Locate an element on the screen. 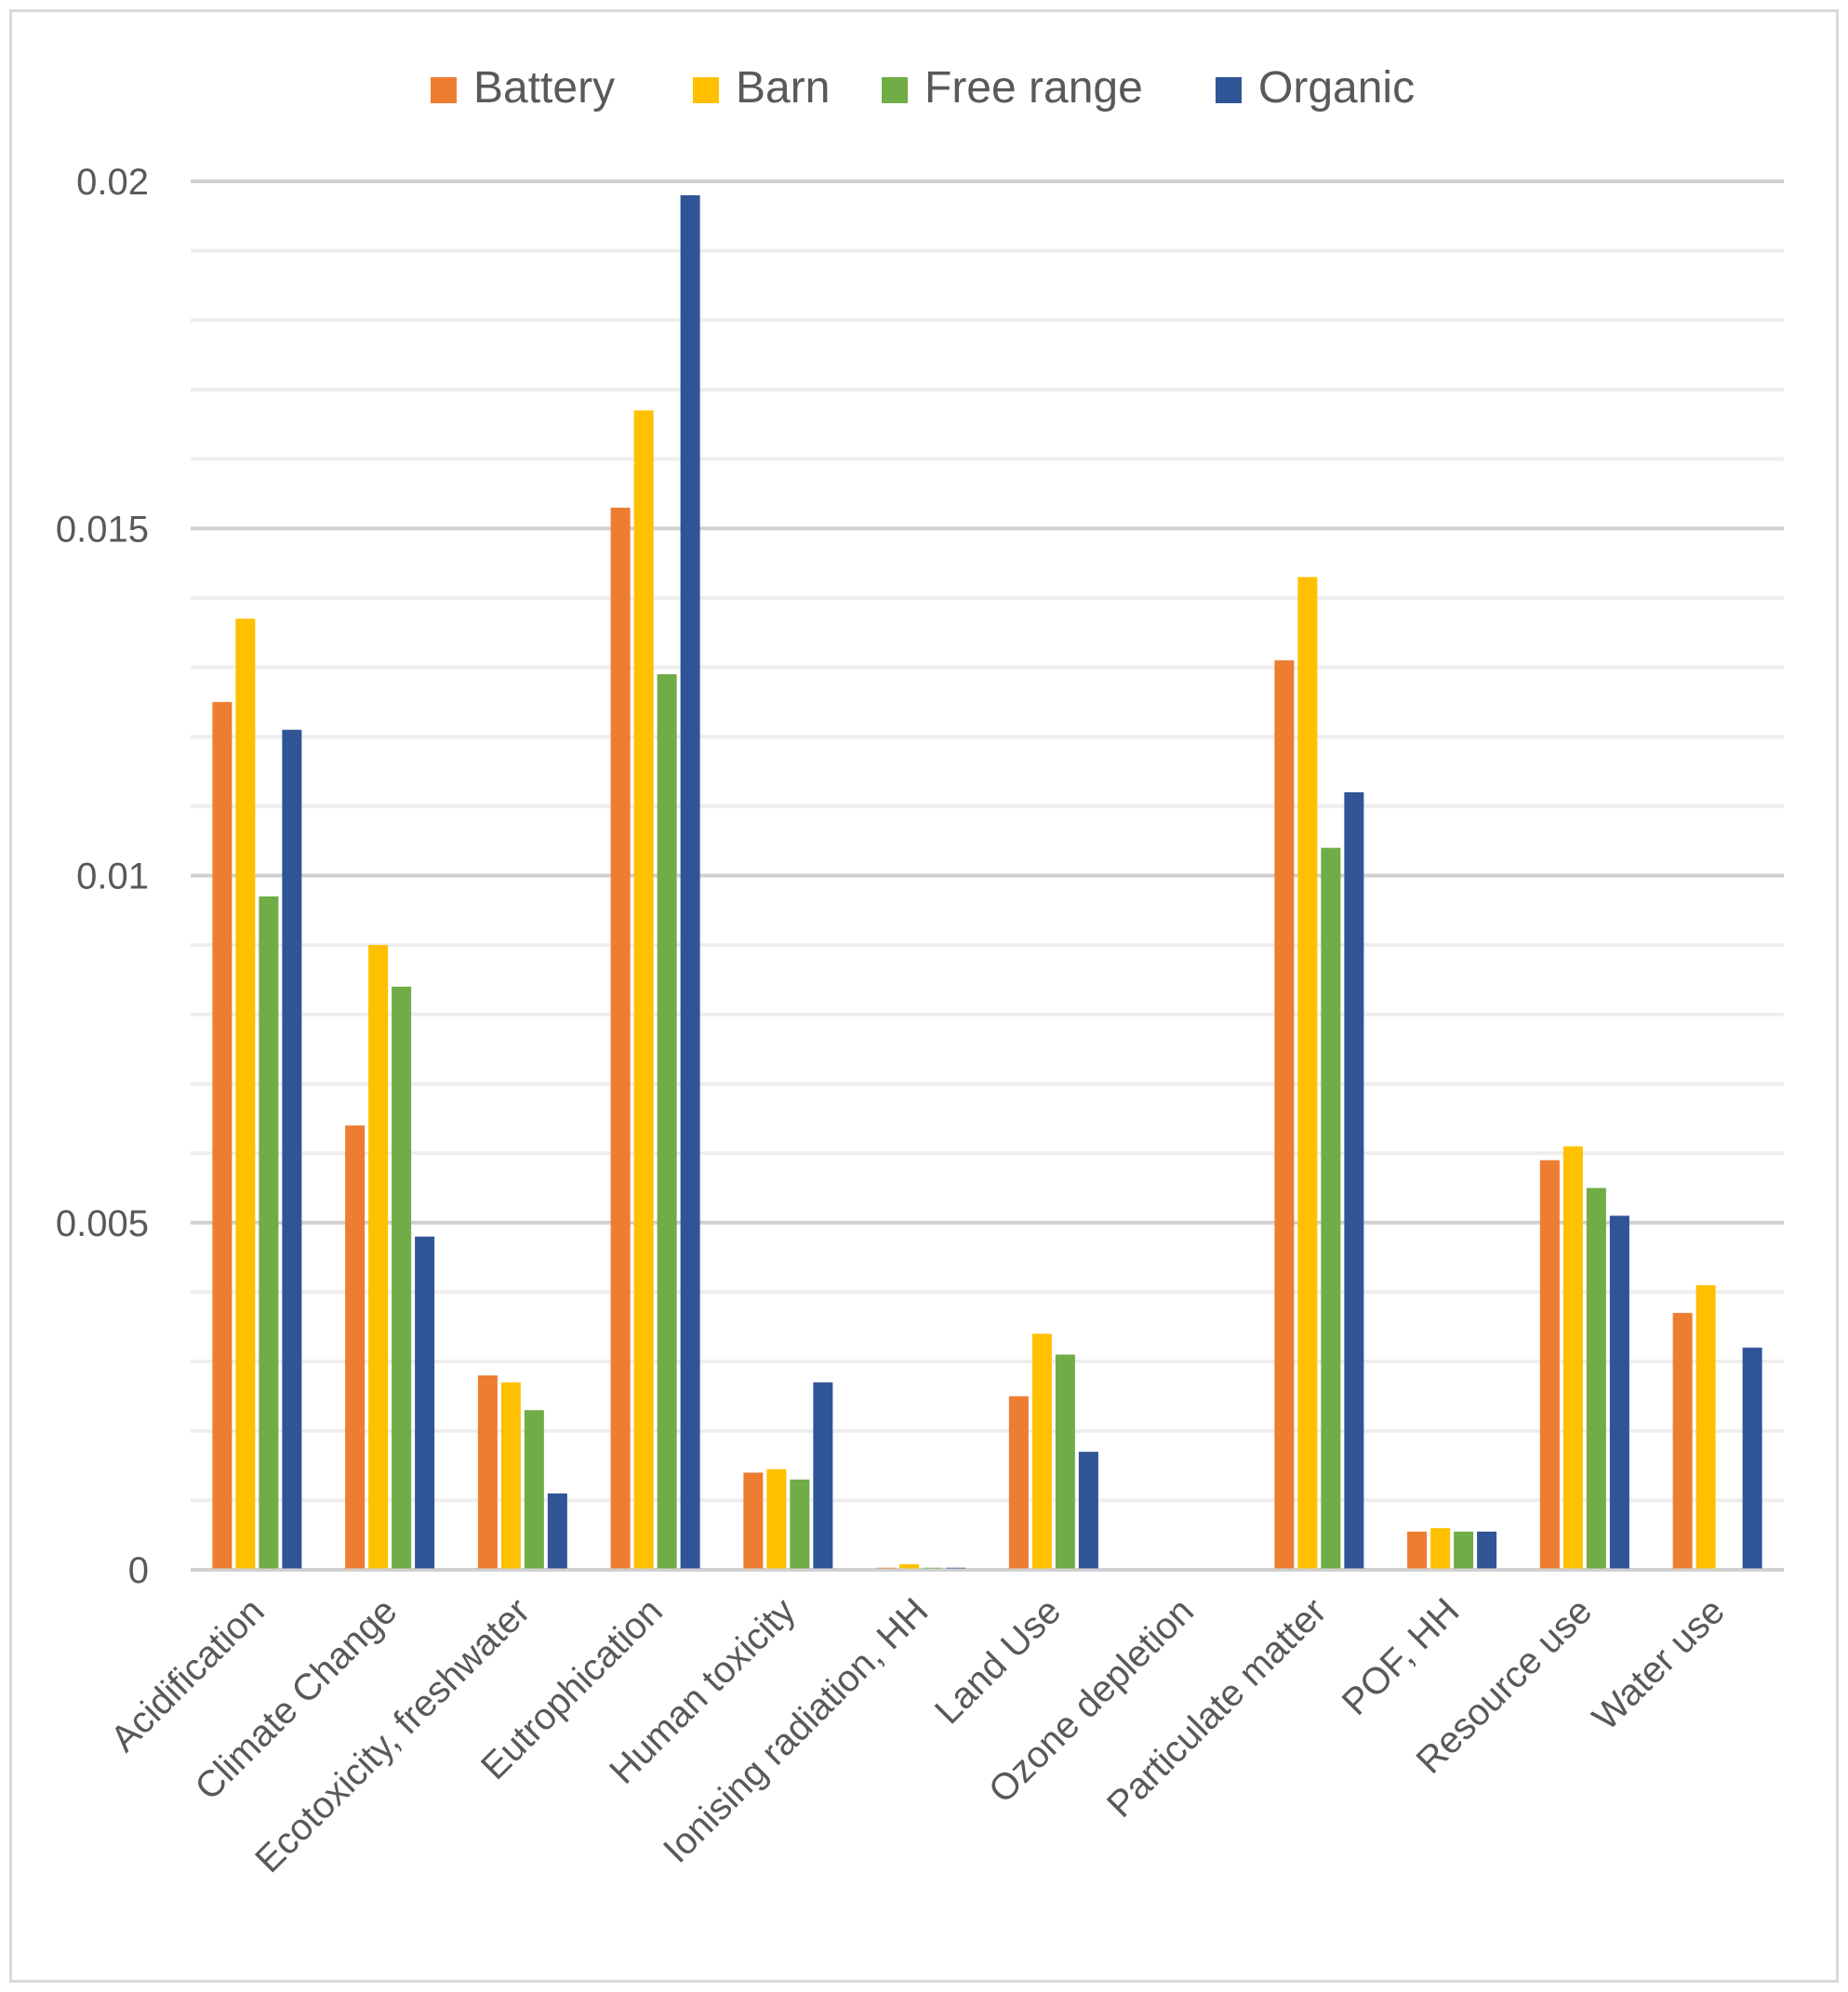 Image resolution: width=1848 pixels, height=1992 pixels. x-tick-label: Land Use is located at coordinates (998, 1661).